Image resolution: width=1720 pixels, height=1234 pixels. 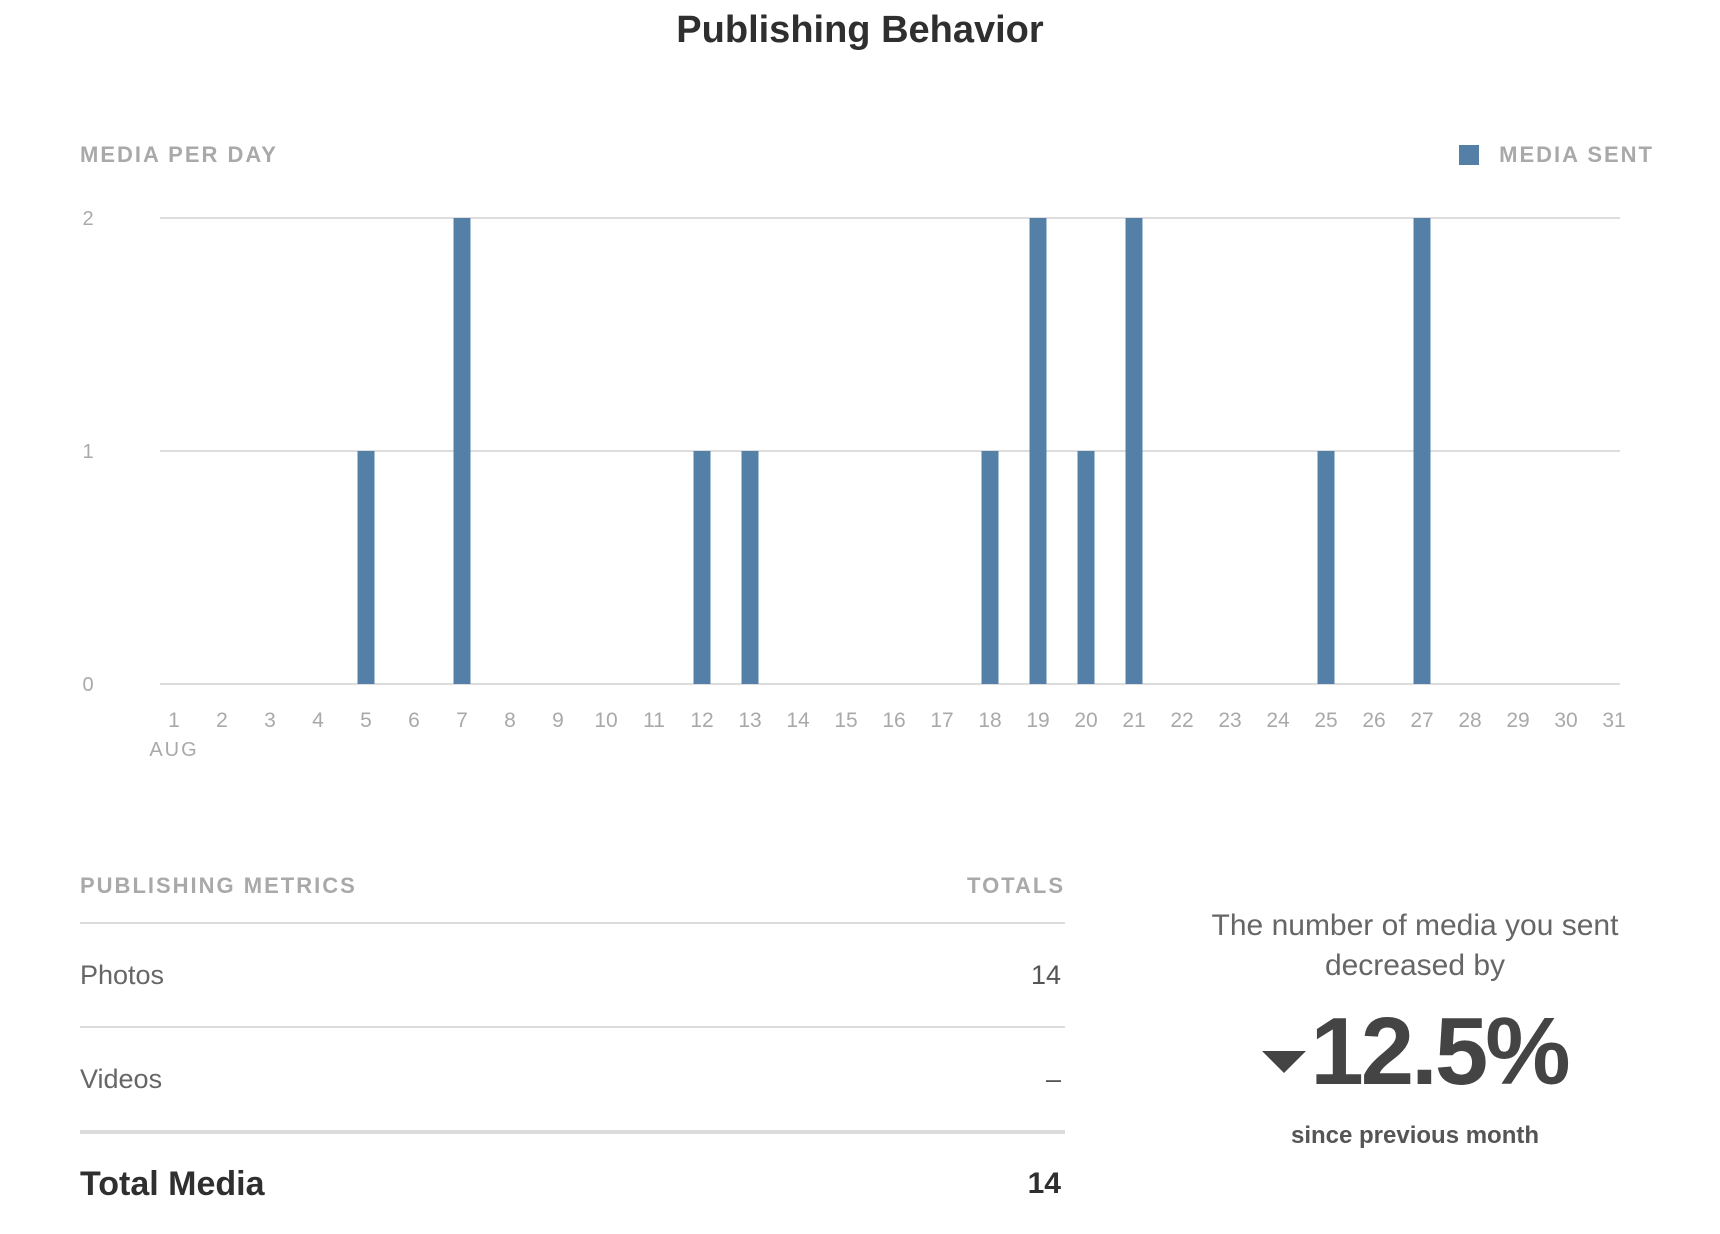 I want to click on x-tick-label: 23, so click(x=1229, y=720).